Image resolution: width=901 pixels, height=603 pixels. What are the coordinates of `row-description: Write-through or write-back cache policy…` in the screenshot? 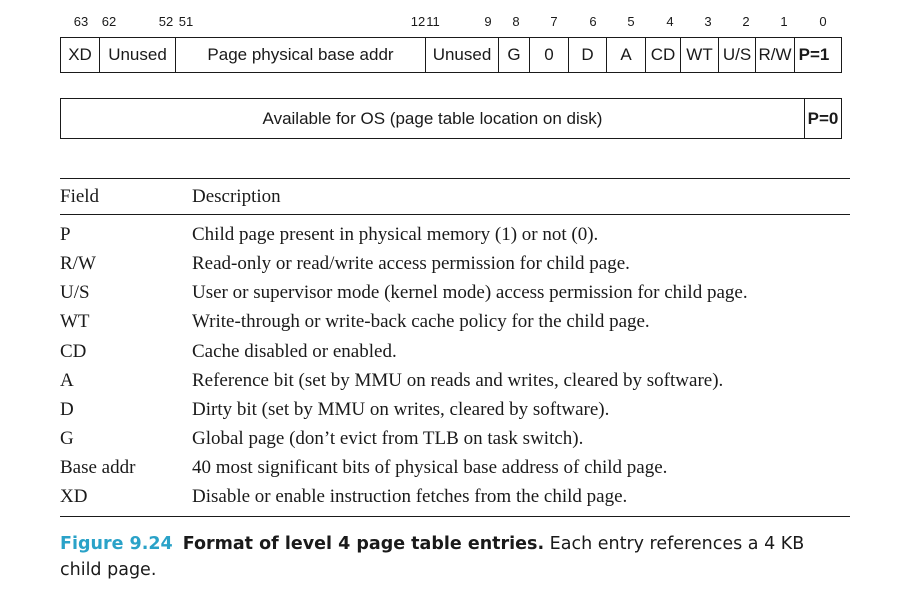 It's located at (421, 321).